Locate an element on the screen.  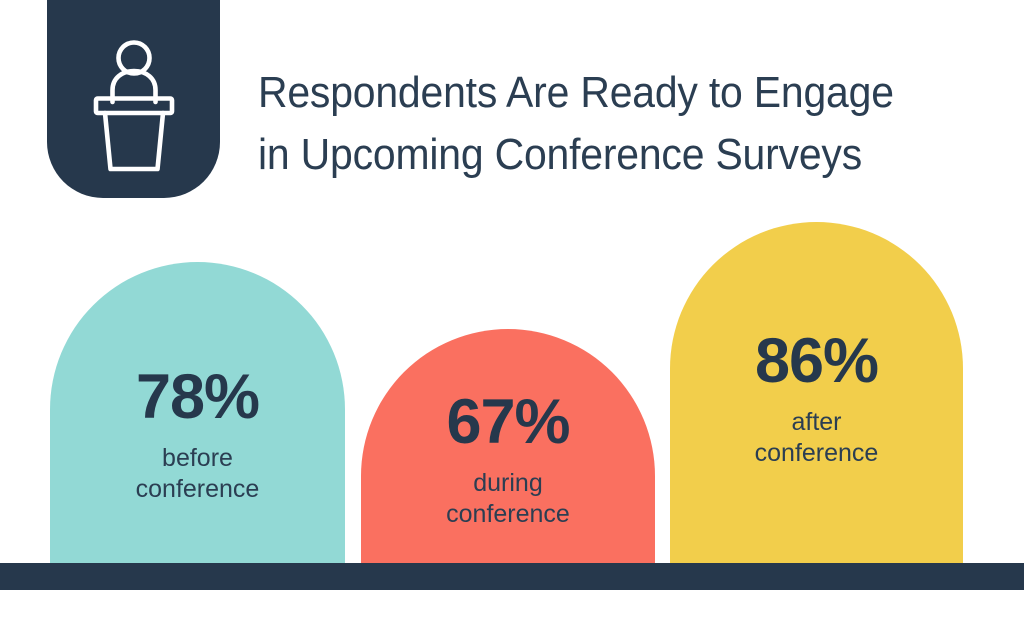
podium-speaker-icon is located at coordinates (134, 106).